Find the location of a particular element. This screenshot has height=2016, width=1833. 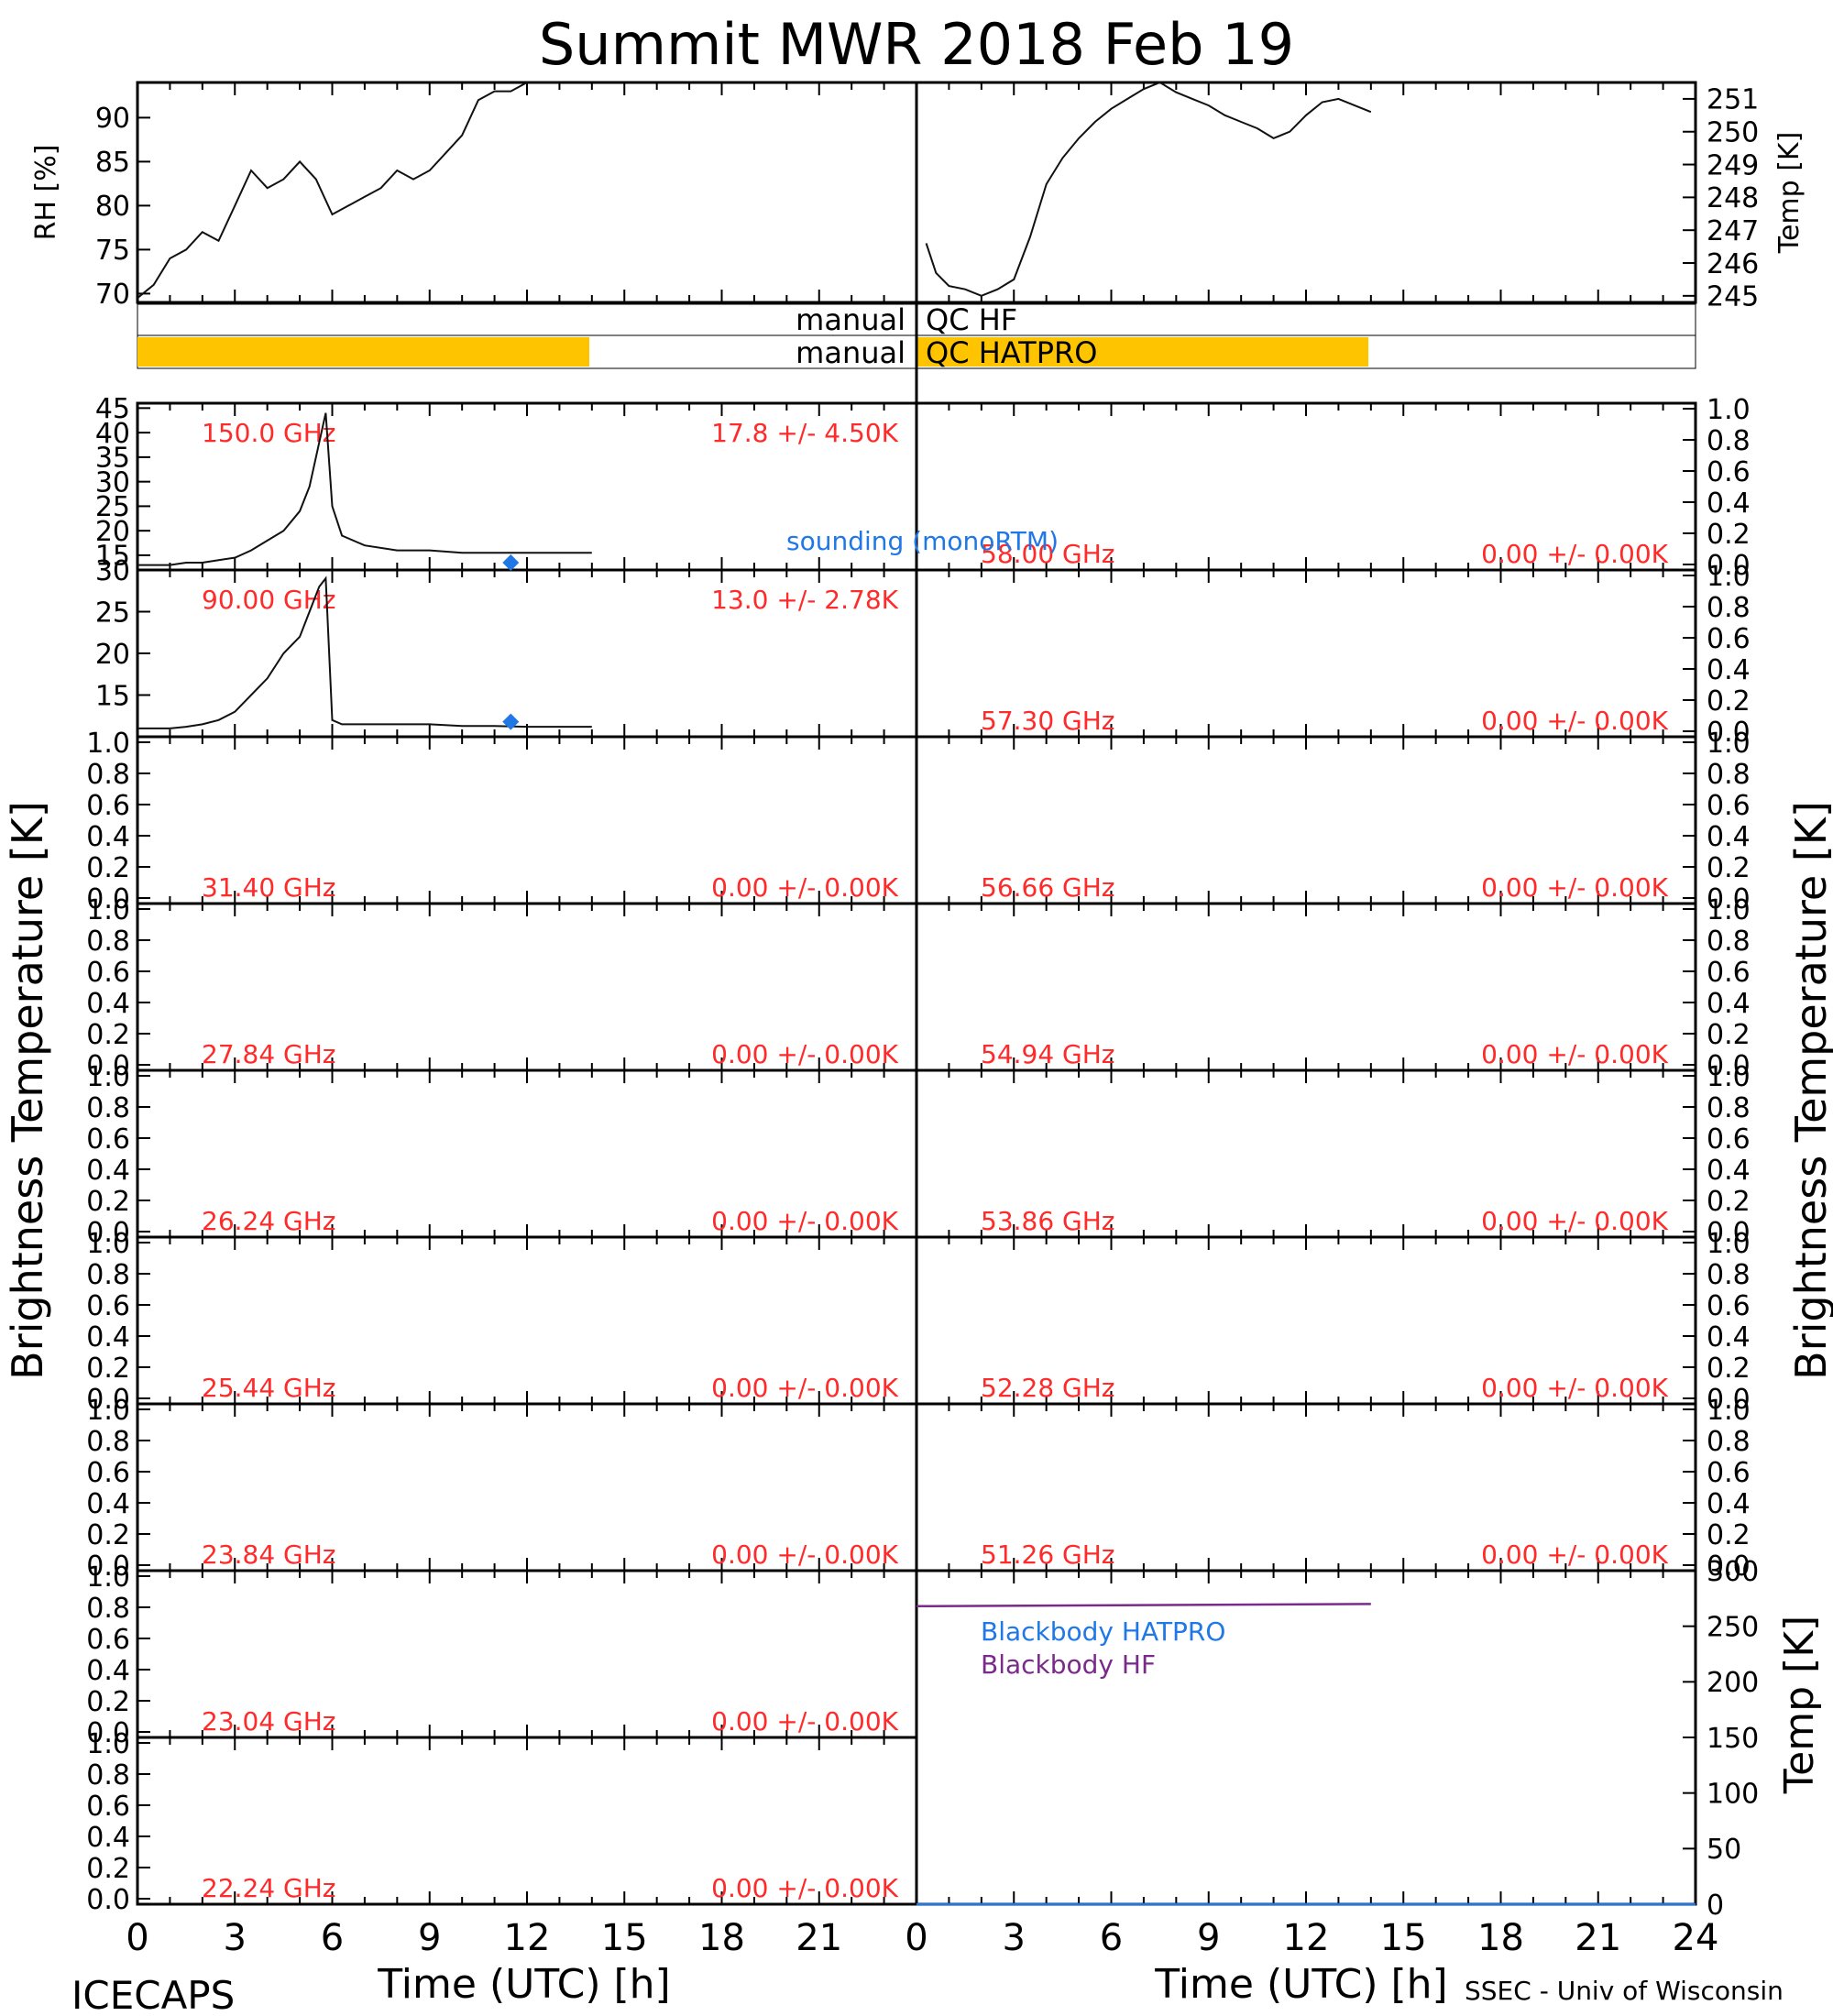

tb-stat-label: 13.0 +/- 2.78K is located at coordinates (804, 600).